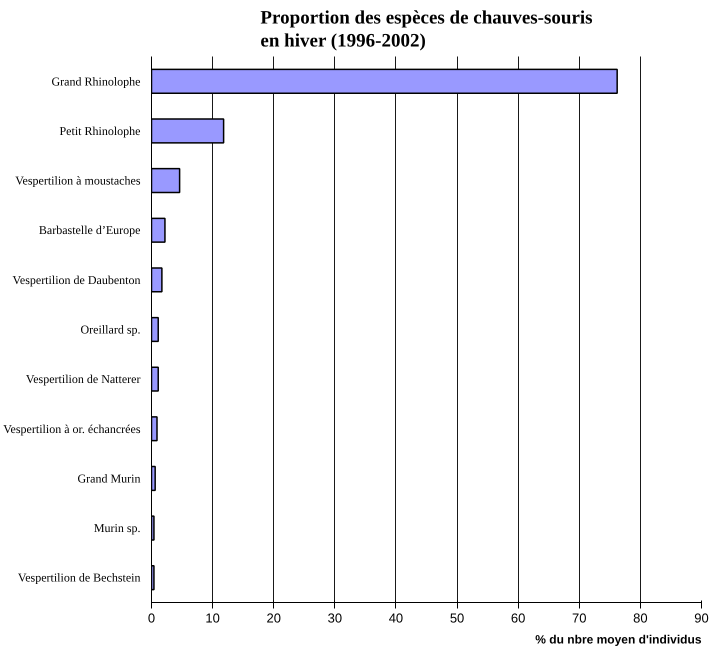 This screenshot has width=716, height=651. Describe the element at coordinates (457, 618) in the screenshot. I see `x-tick-label: 50` at that location.